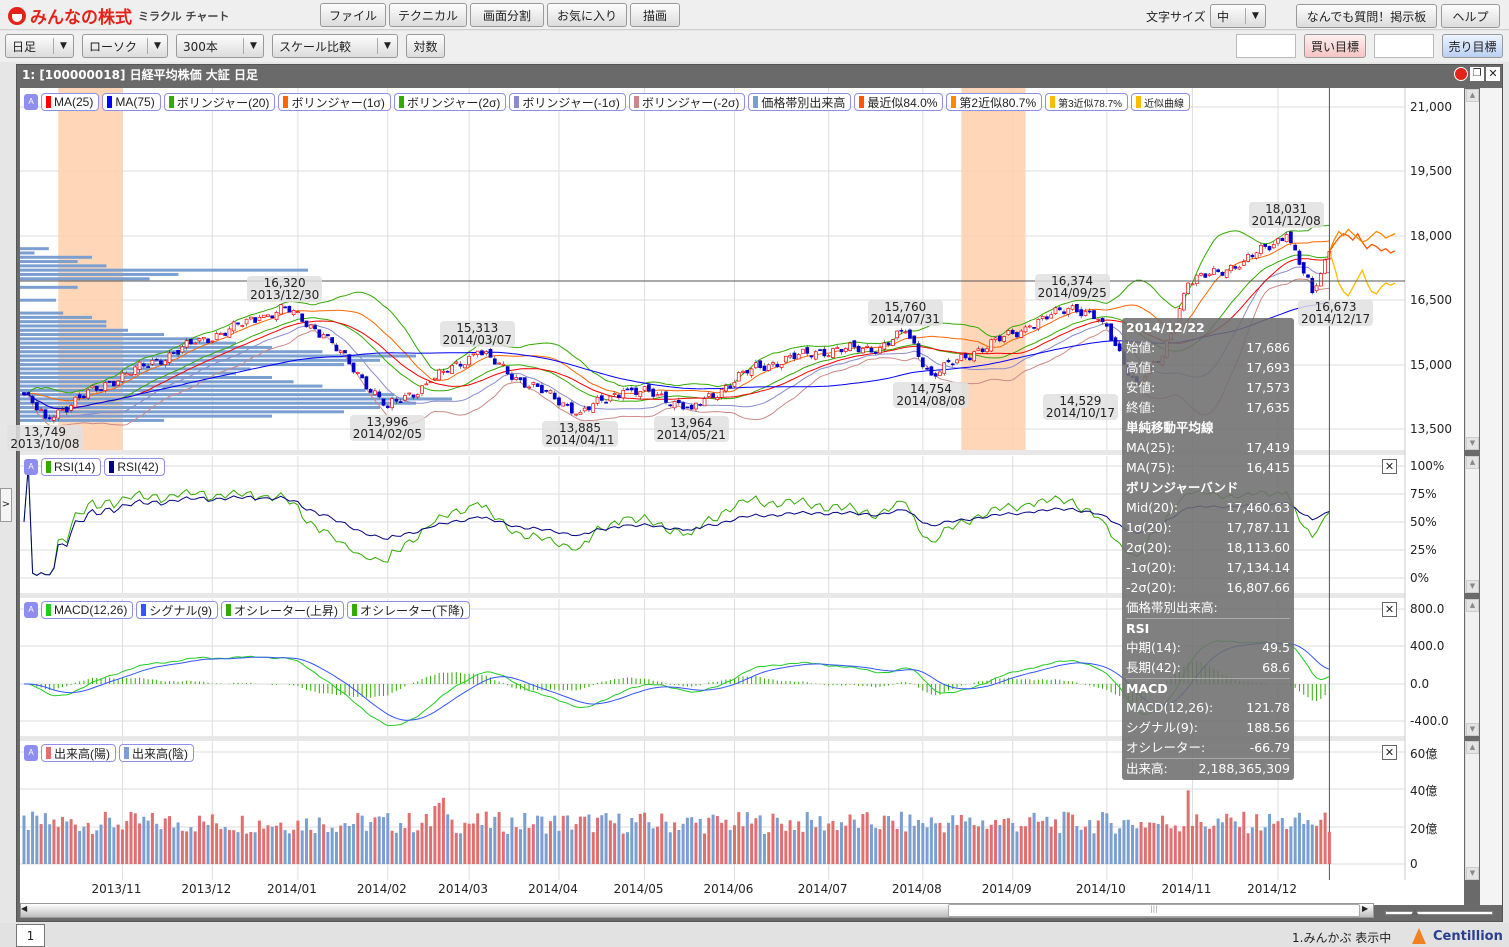  What do you see at coordinates (1268, 407) in the screenshot?
I see `tooltip-value: 17,635` at bounding box center [1268, 407].